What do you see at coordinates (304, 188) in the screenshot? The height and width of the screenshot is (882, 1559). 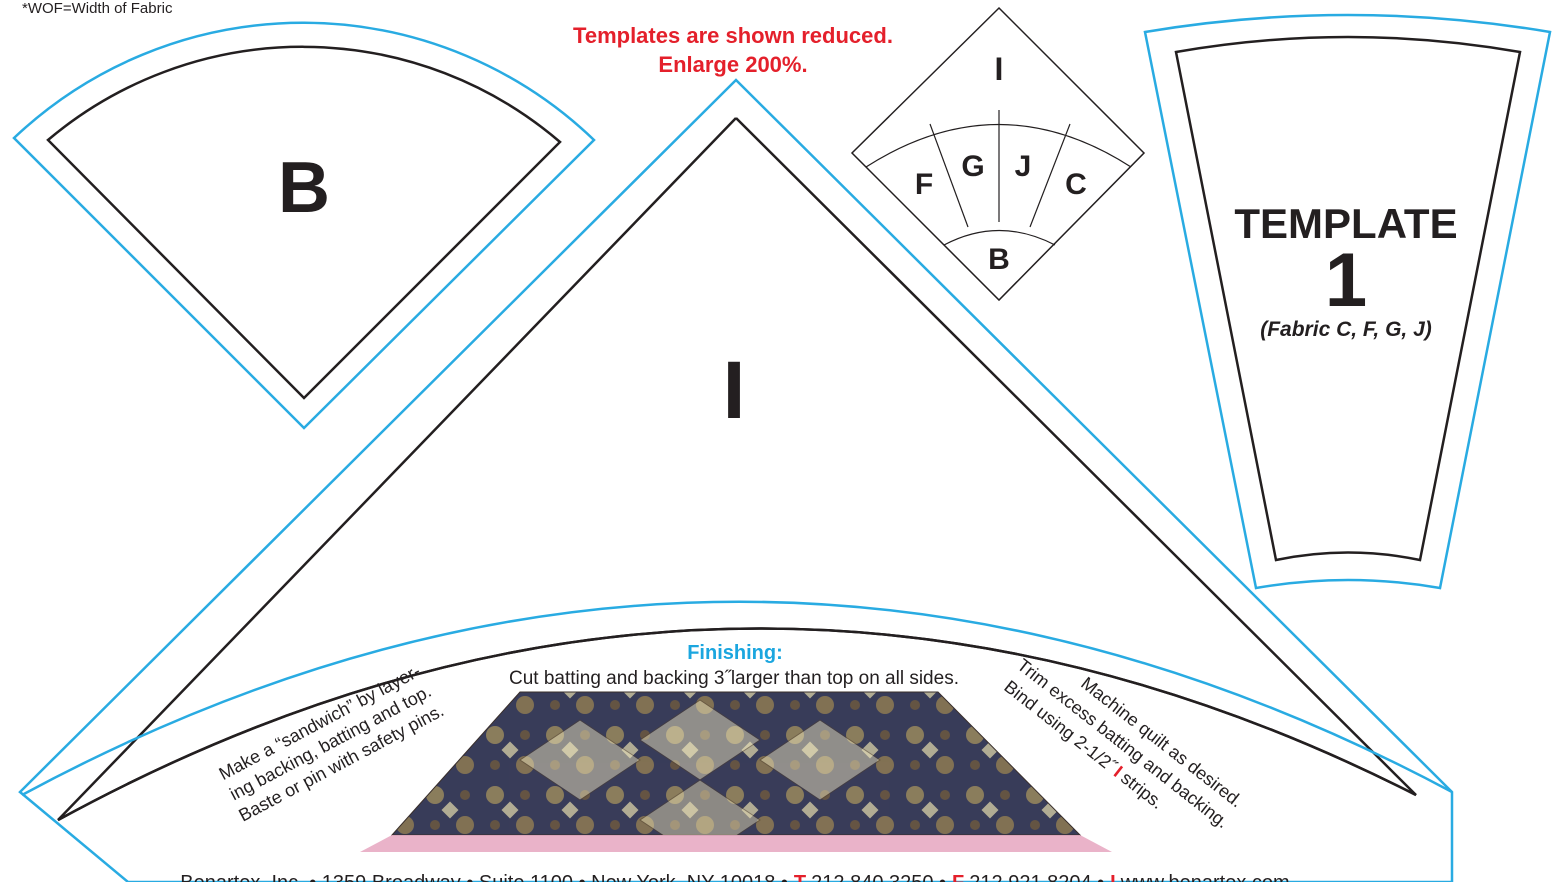 I see `template-b-label: B` at bounding box center [304, 188].